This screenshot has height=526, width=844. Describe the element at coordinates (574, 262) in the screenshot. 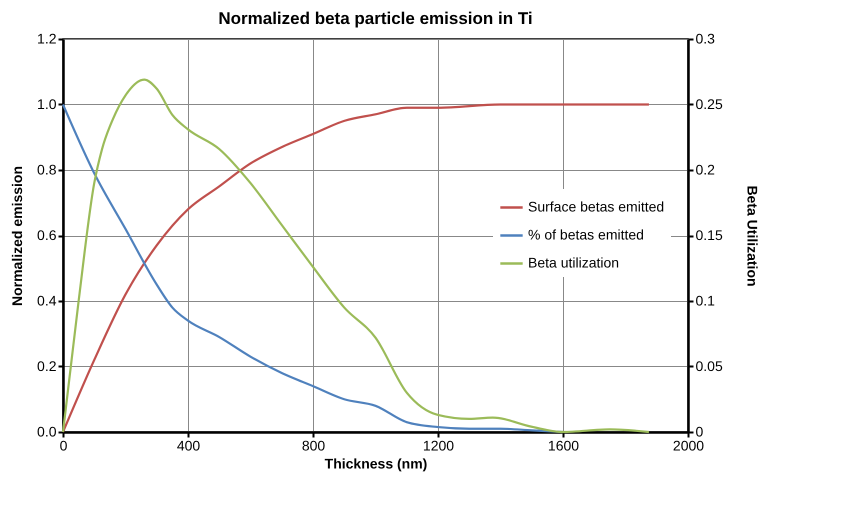

I see `legend-label: Beta utilization` at that location.